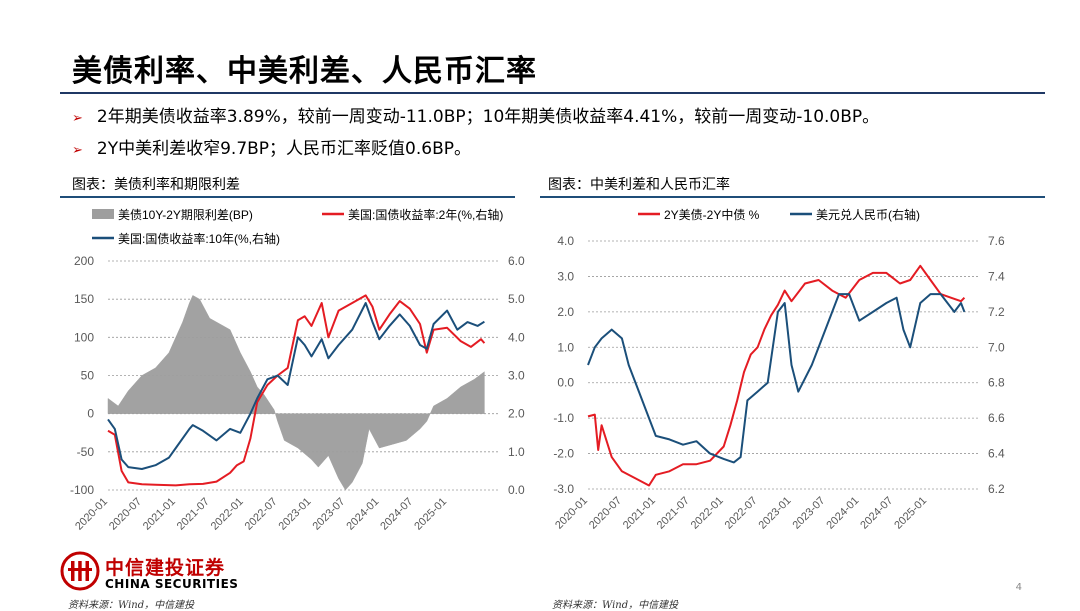 This screenshot has width=1080, height=611. Describe the element at coordinates (516, 261) in the screenshot. I see `right-axis-tick-label: 6.0` at that location.